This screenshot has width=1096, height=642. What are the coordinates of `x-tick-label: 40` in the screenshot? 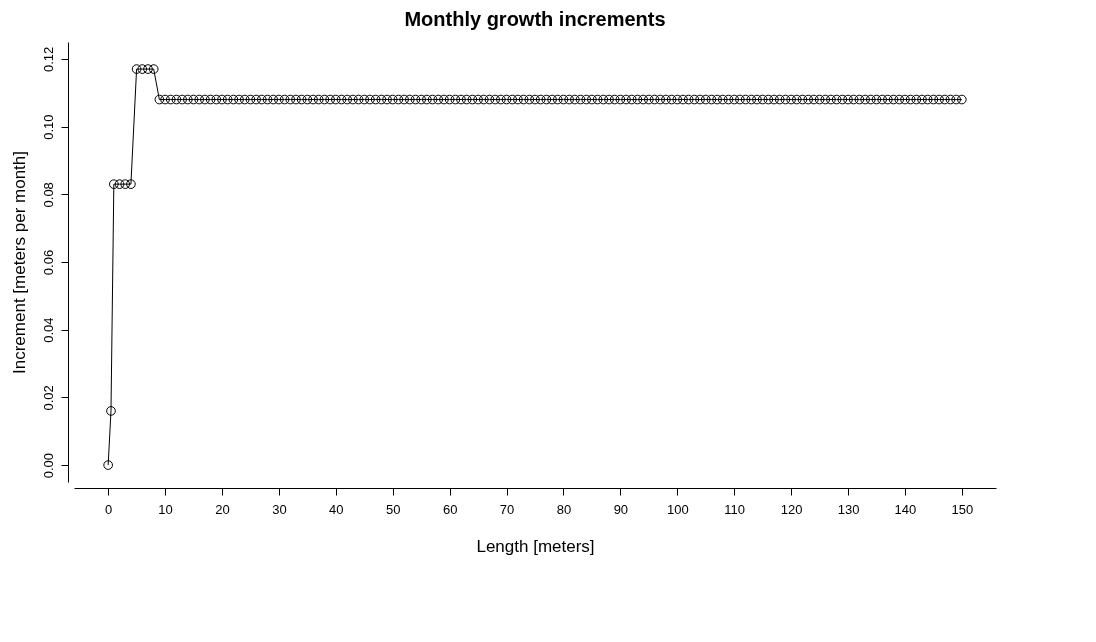 It's located at (336, 509).